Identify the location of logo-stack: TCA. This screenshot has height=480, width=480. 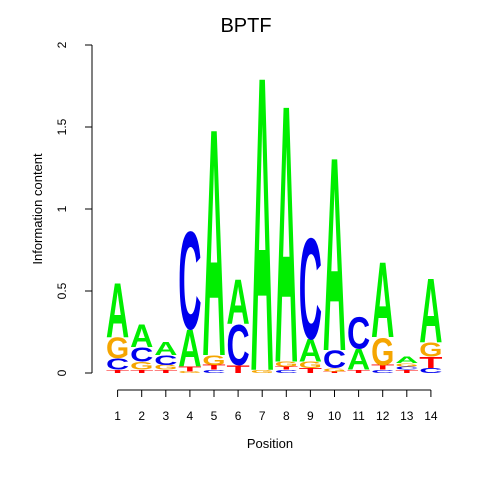
(238, 321).